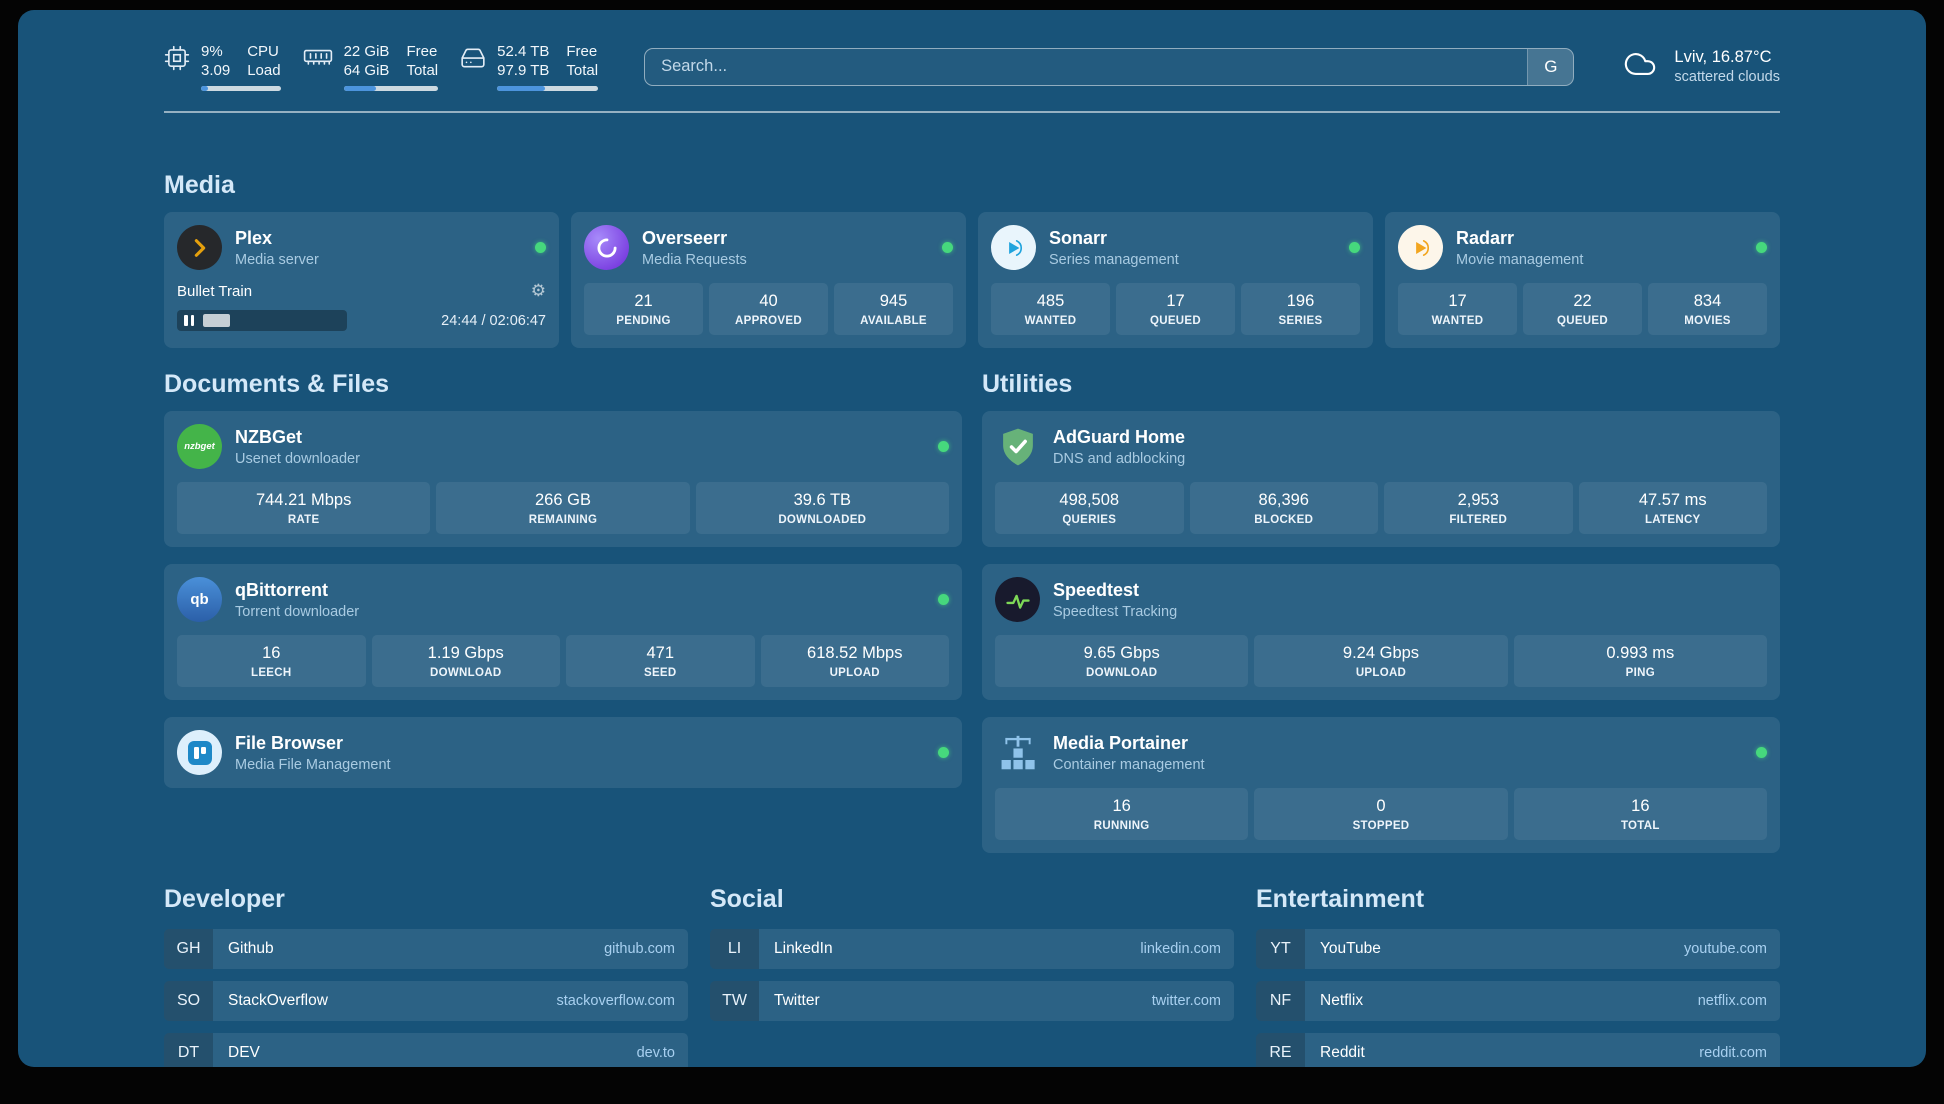  I want to click on stat-value: 22, so click(1582, 301).